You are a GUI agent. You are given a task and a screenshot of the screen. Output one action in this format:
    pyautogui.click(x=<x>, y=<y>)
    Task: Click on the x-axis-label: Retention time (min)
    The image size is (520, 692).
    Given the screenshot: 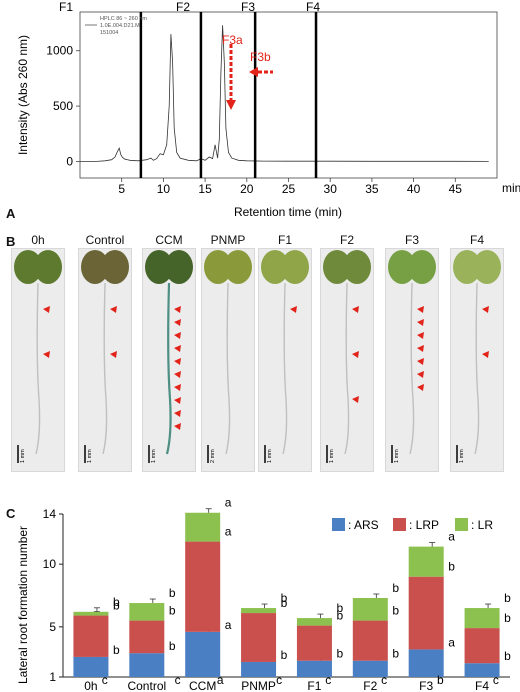 What is the action you would take?
    pyautogui.click(x=288, y=212)
    